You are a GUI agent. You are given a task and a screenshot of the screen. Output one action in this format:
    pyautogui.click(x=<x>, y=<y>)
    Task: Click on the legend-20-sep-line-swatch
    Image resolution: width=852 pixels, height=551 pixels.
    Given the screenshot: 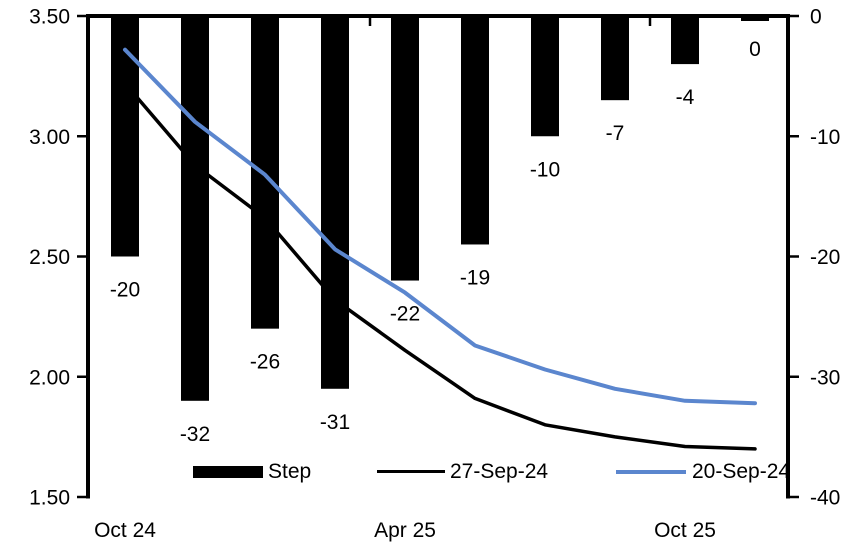 What is the action you would take?
    pyautogui.click(x=651, y=472)
    